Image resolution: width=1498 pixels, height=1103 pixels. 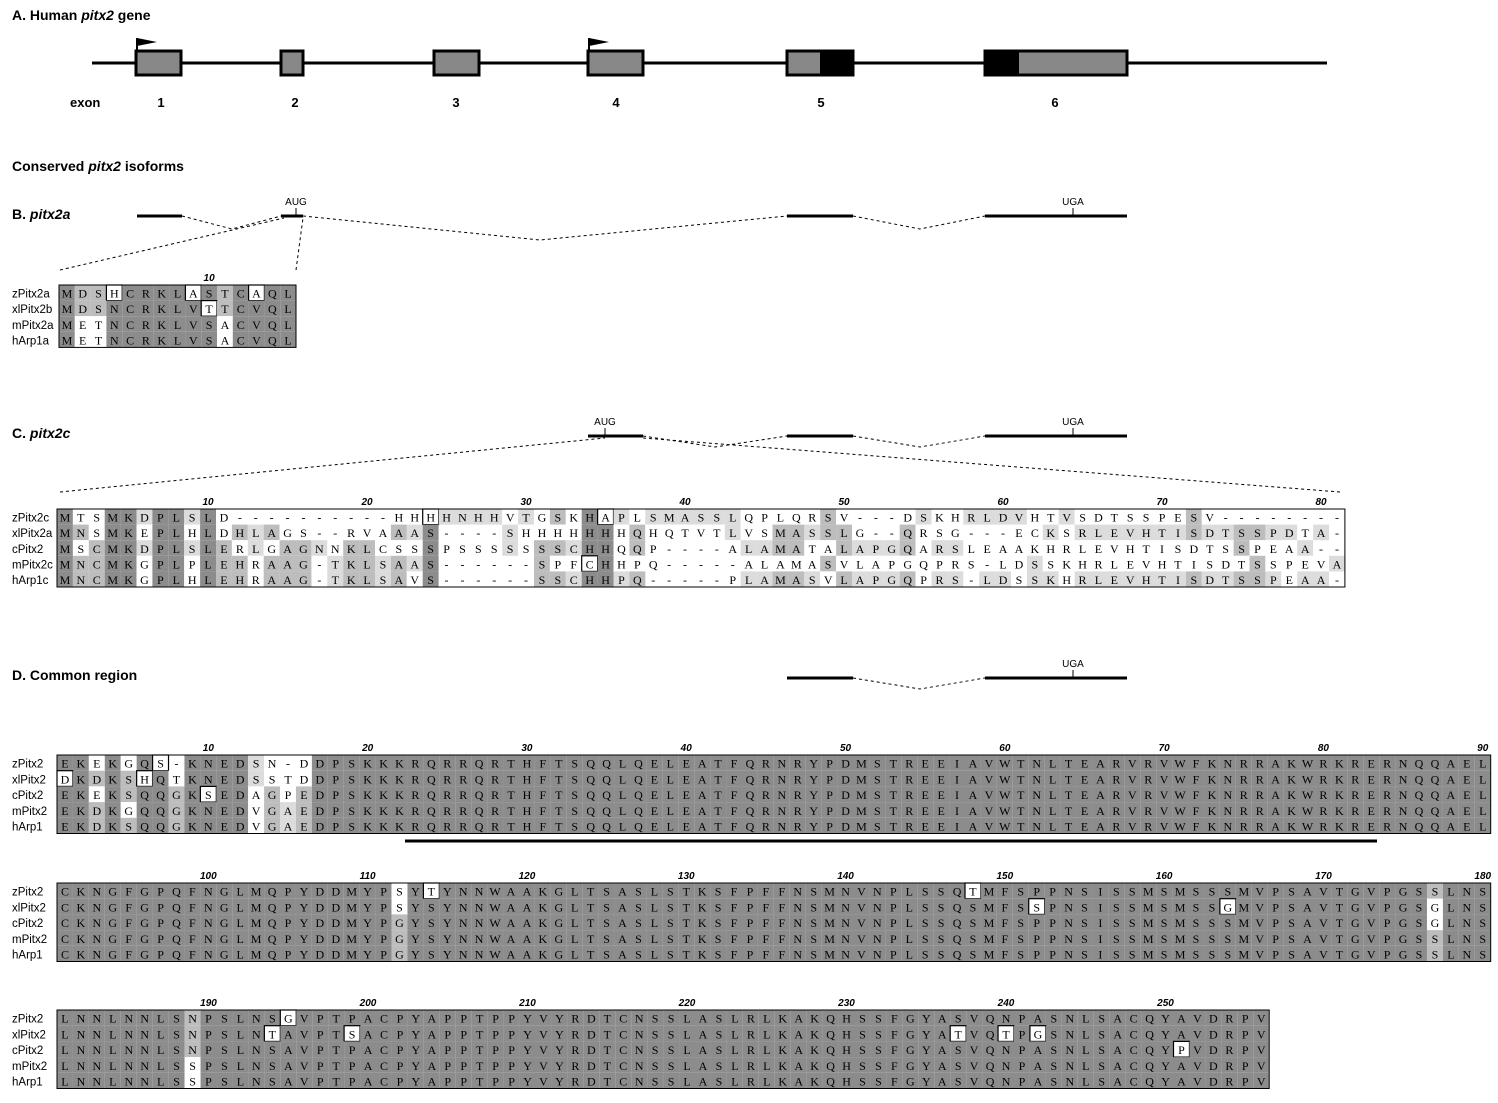 I want to click on residue: Y, so click(x=813, y=764).